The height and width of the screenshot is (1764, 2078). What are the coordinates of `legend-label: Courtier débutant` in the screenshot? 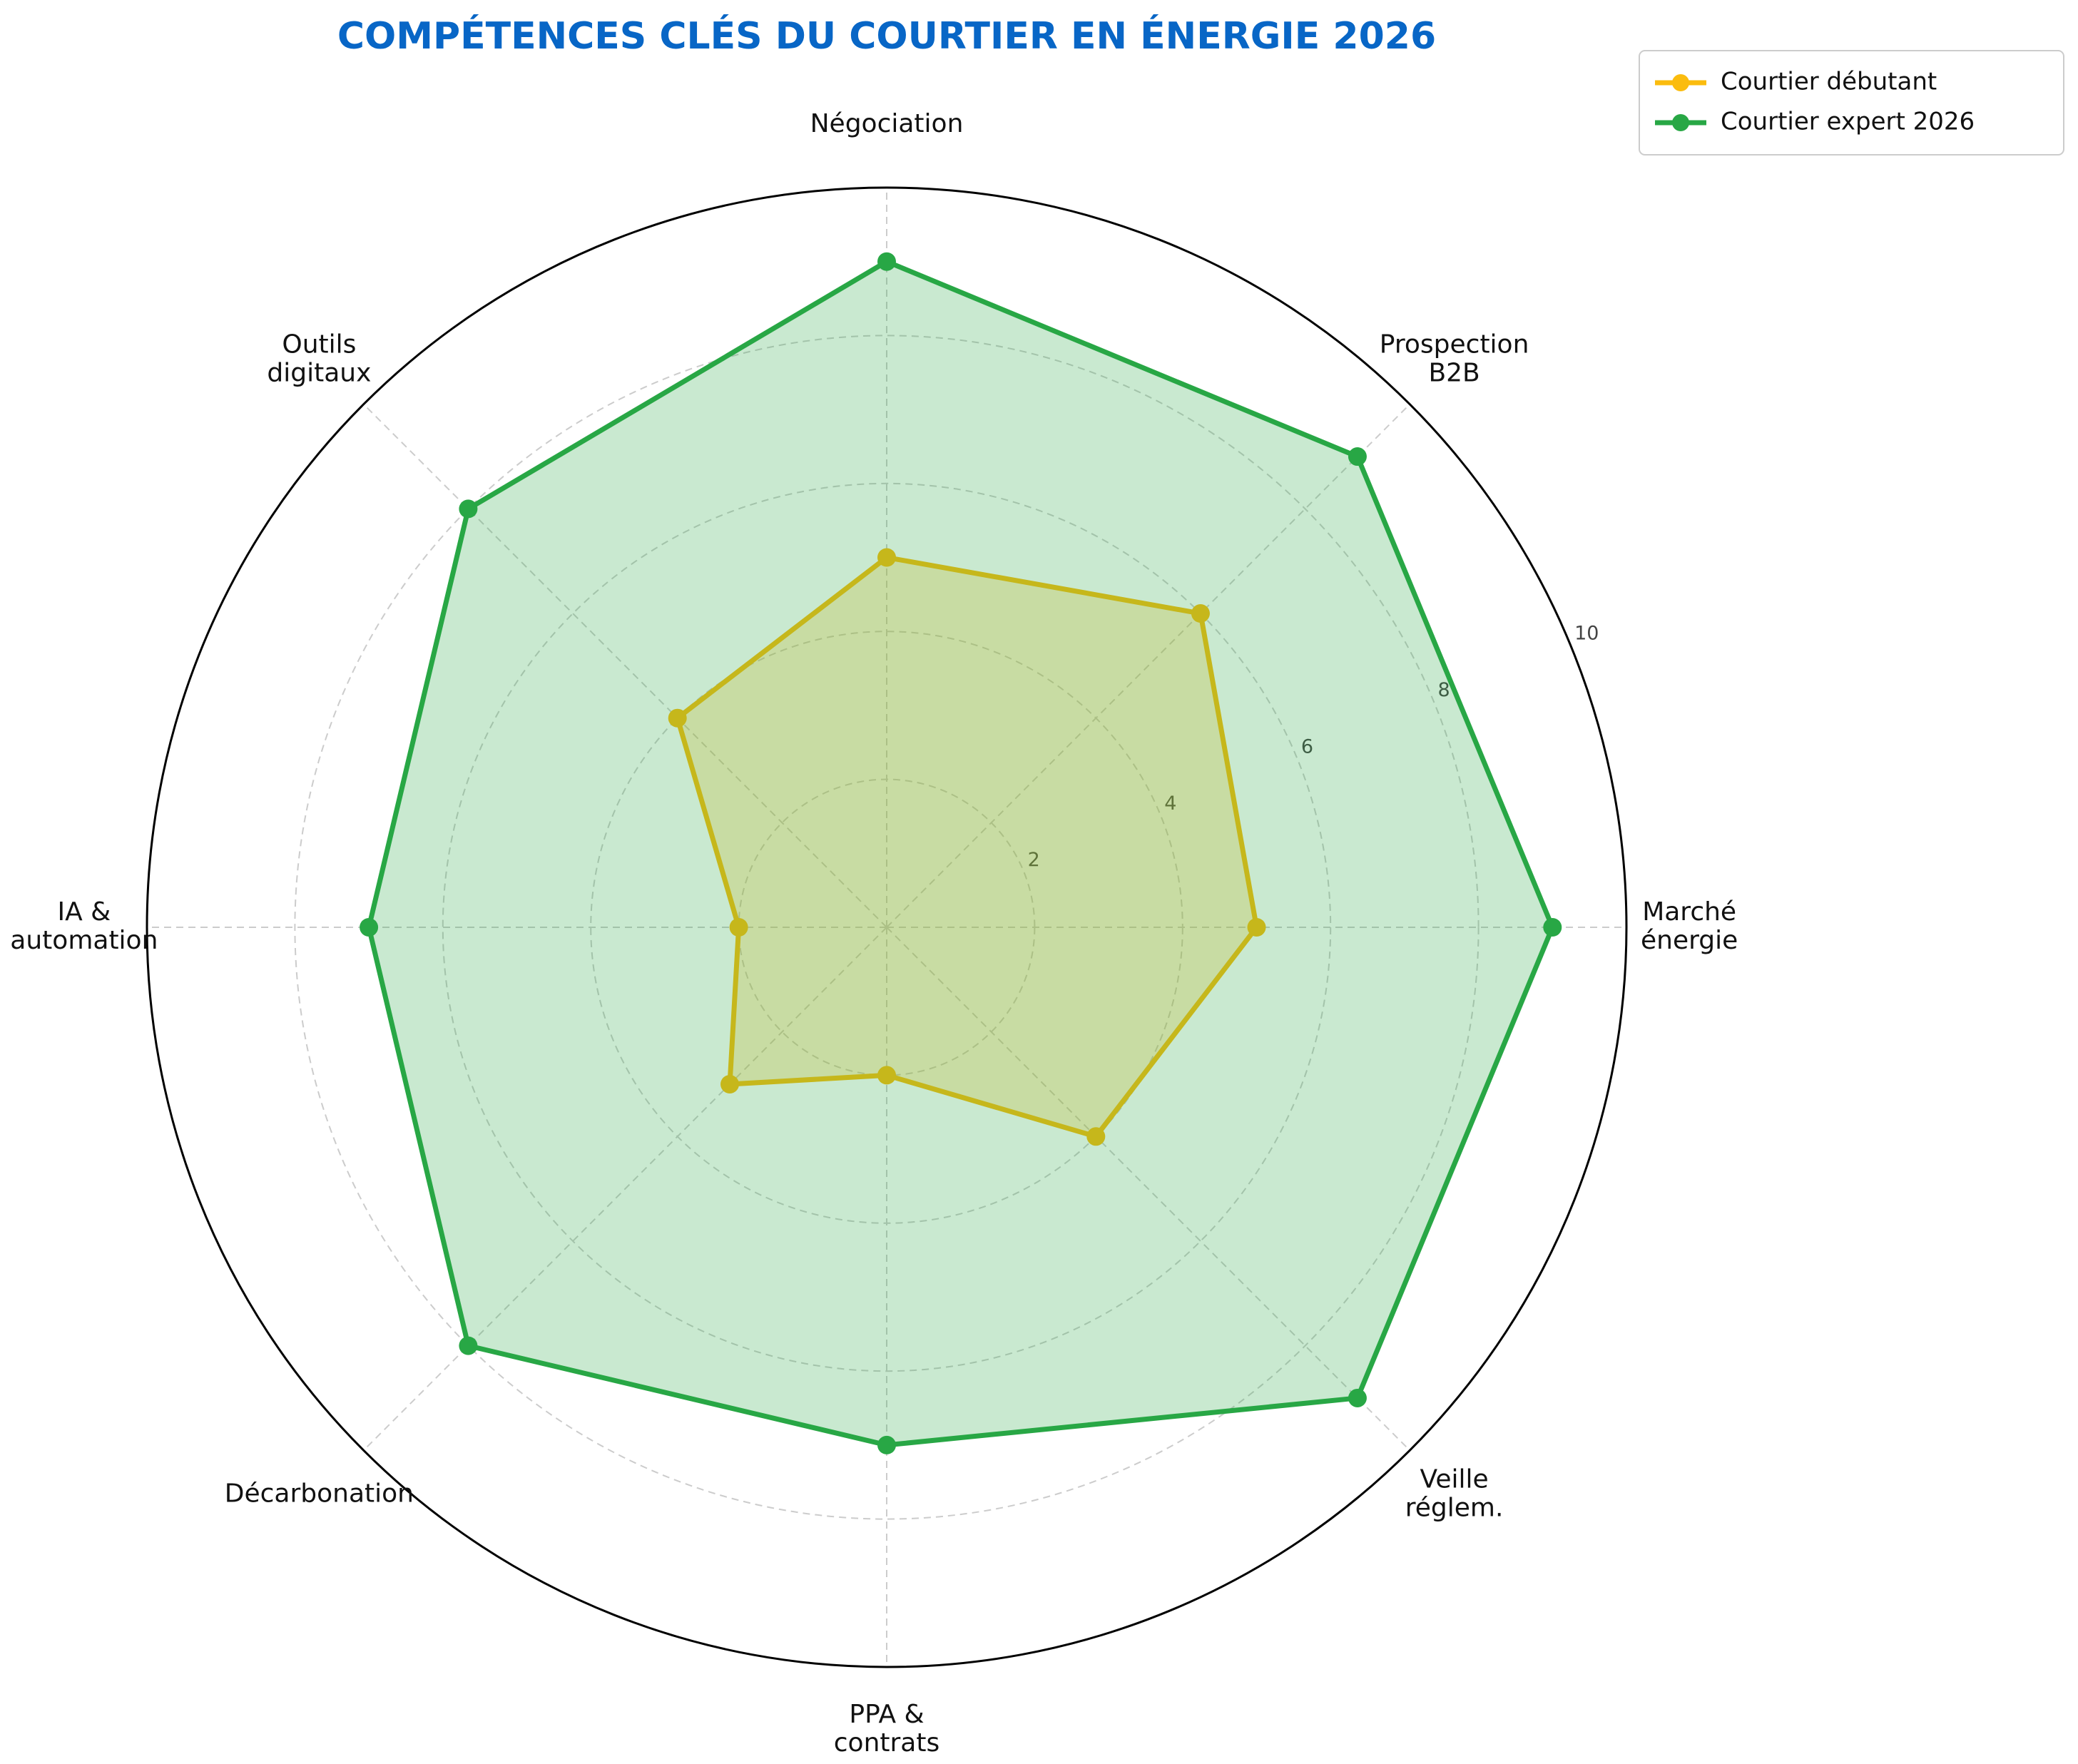 It's located at (1829, 82).